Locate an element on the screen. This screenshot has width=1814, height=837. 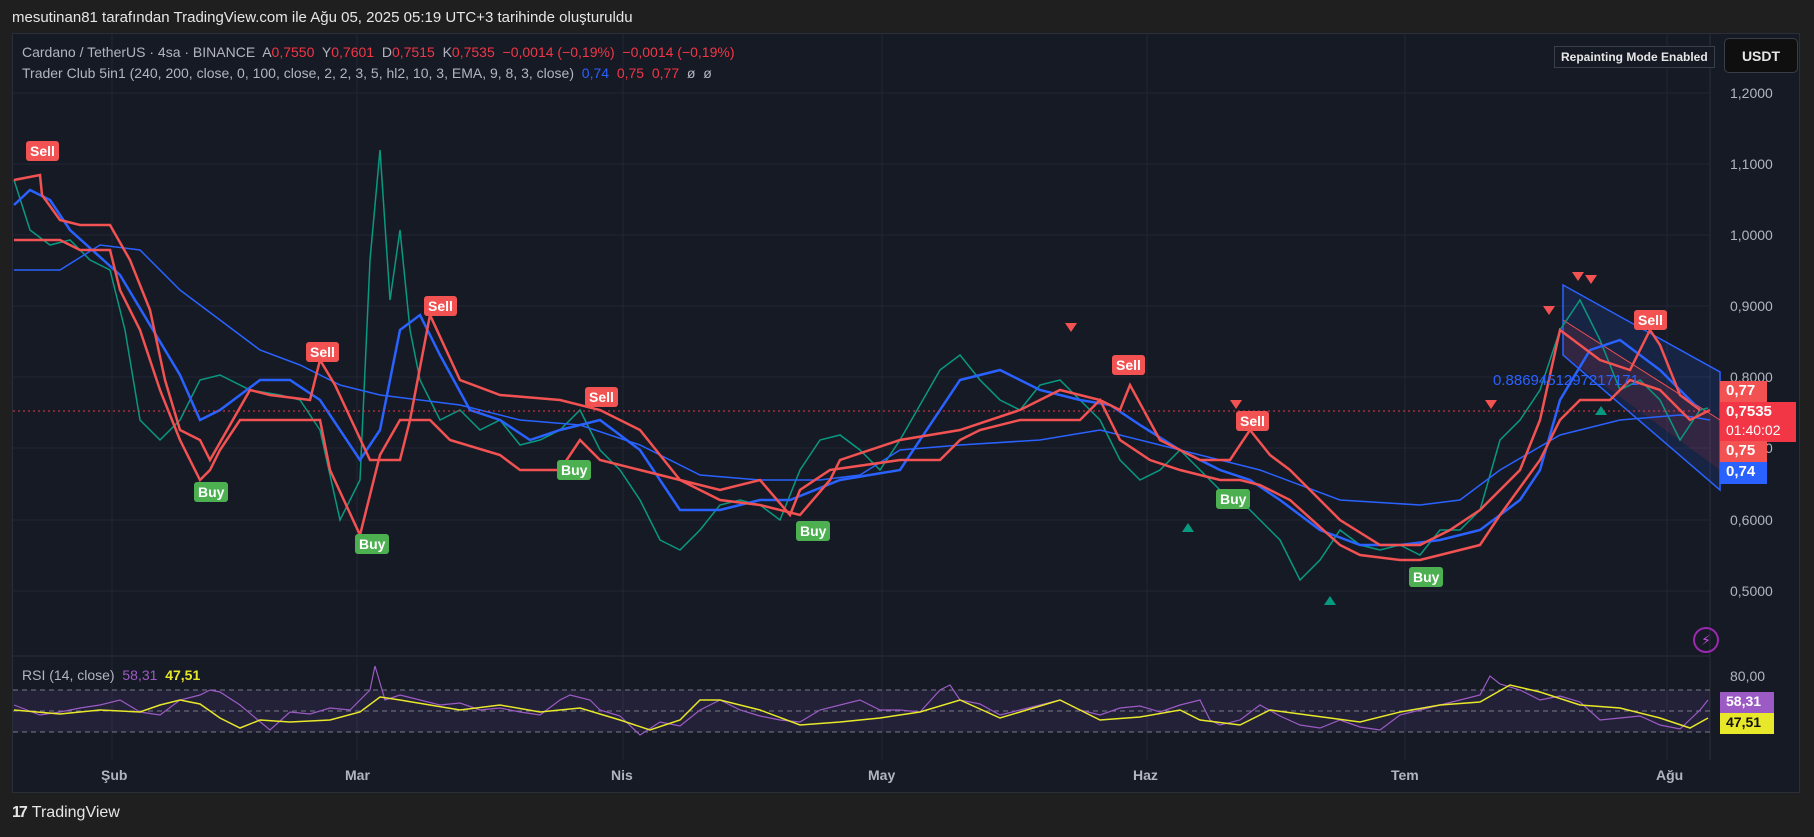
rsi-legend: RSI (14, close) 58,31 47,51 is located at coordinates (111, 675).